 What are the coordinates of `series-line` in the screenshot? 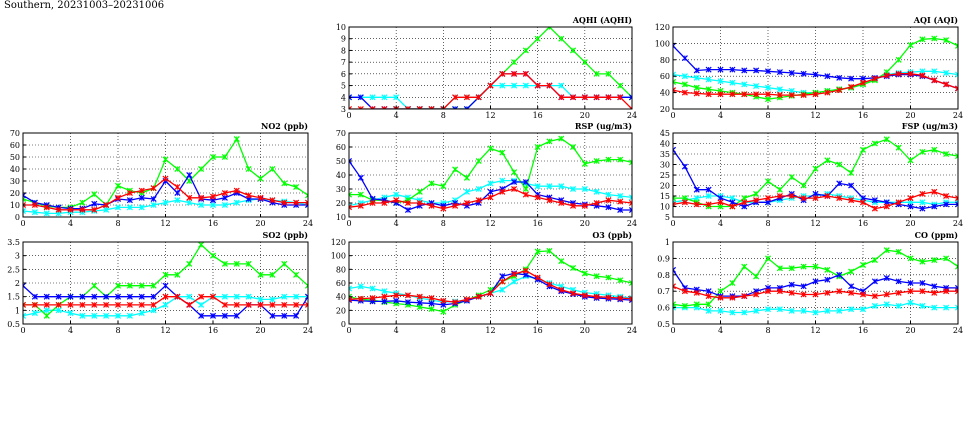 It's located at (815, 67).